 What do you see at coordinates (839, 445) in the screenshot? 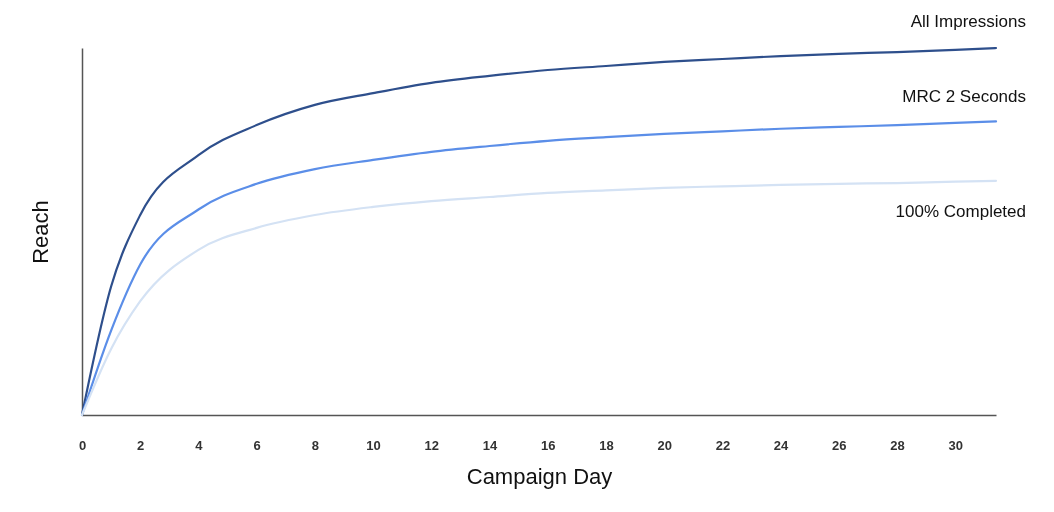
I see `x-tick-label: 26` at bounding box center [839, 445].